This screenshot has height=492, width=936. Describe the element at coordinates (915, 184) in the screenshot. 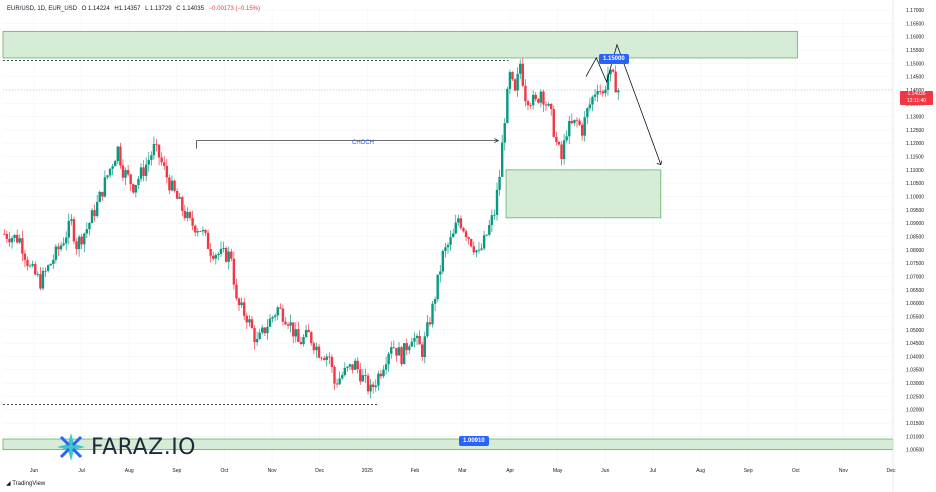

I see `y-tick-label: 1.10500` at that location.